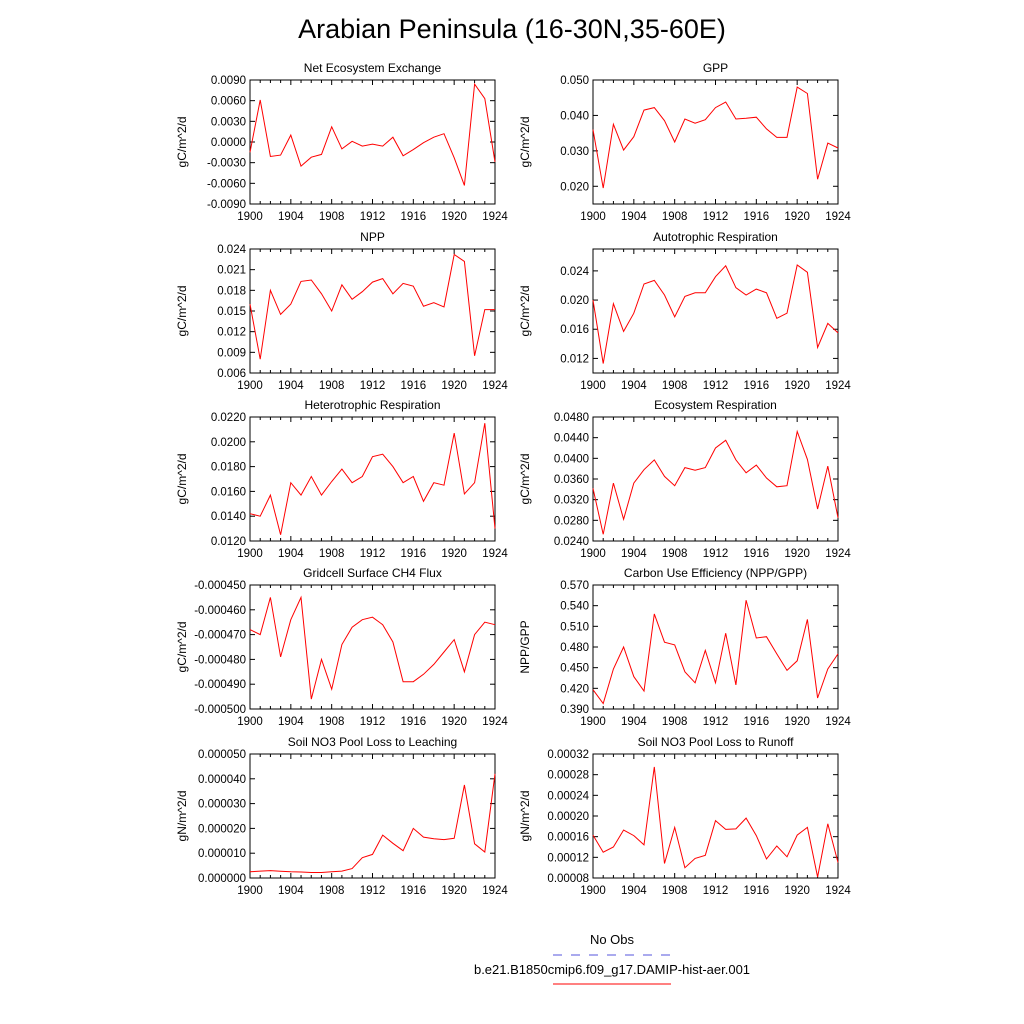 Image resolution: width=1024 pixels, height=1024 pixels. I want to click on y-tick-label: 0.020, so click(574, 301).